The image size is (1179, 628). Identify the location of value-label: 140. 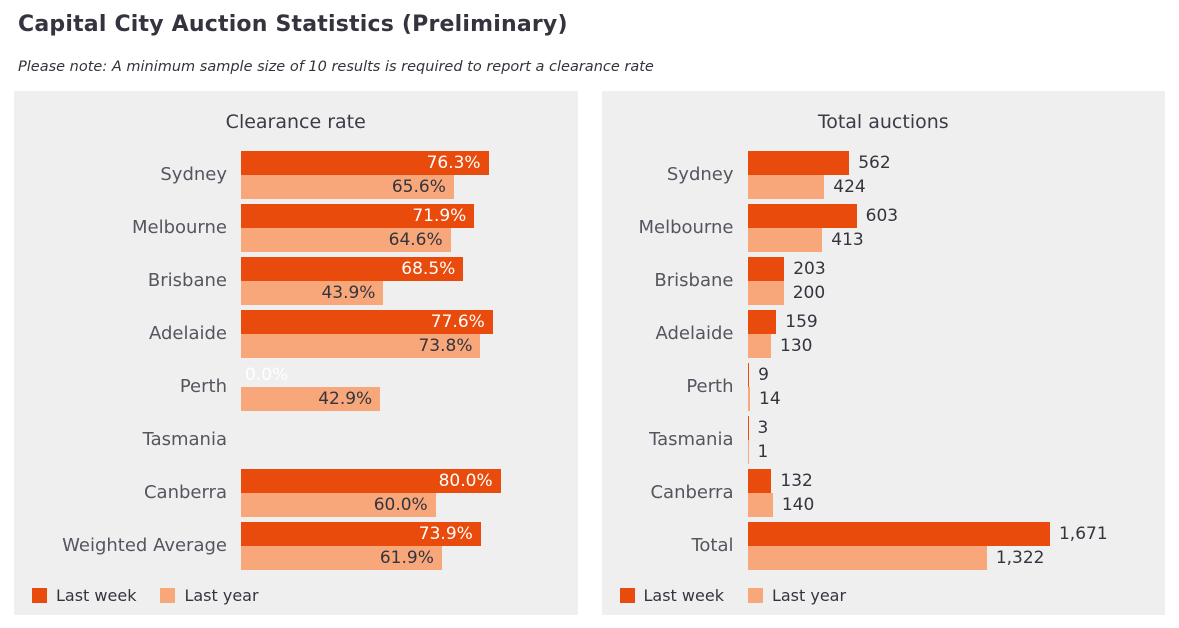
(798, 505).